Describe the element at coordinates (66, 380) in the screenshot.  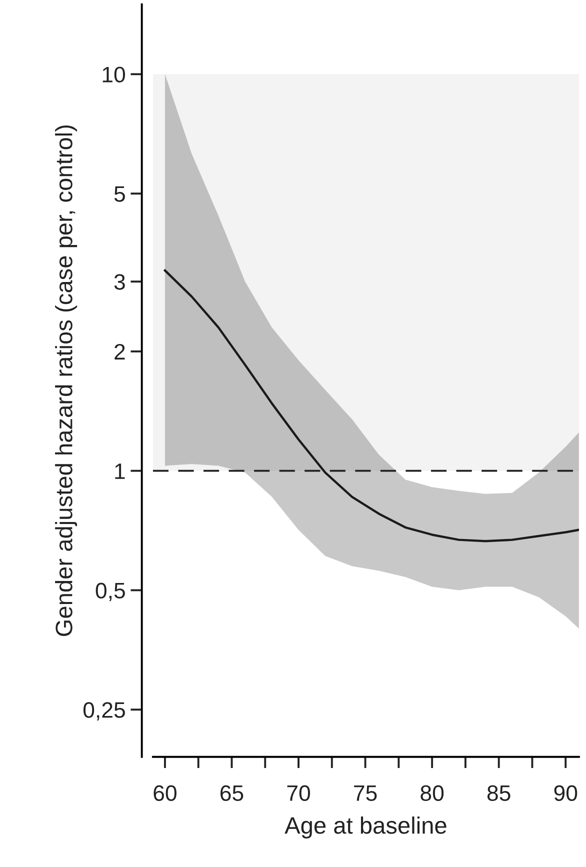
I see `y-axis-title: Gender adjusted hazard ratios (case per, control)` at that location.